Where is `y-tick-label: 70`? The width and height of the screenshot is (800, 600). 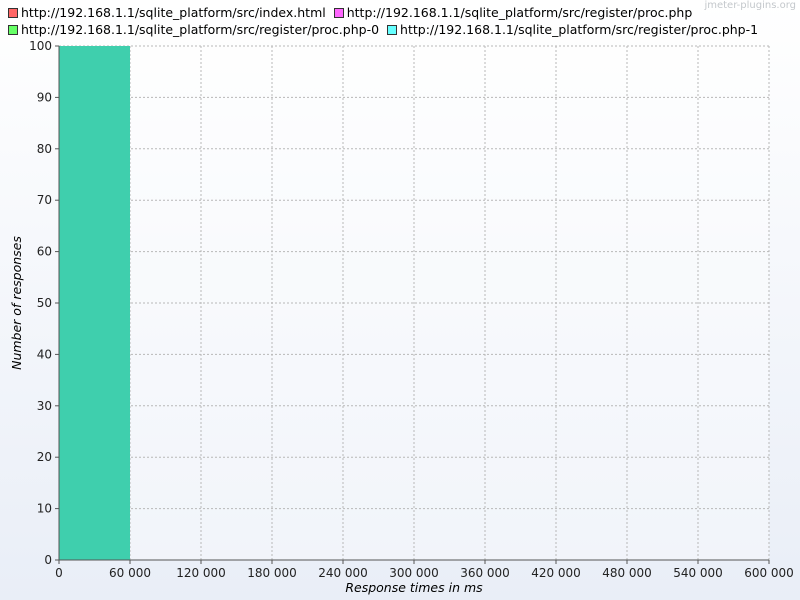 y-tick-label: 70 is located at coordinates (44, 200).